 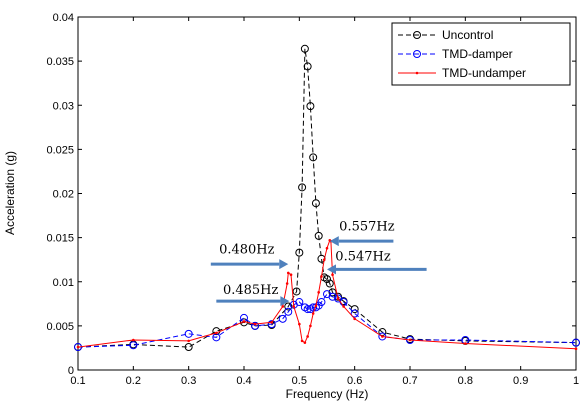 I want to click on annotation-label: 0.547Hz, so click(x=363, y=257).